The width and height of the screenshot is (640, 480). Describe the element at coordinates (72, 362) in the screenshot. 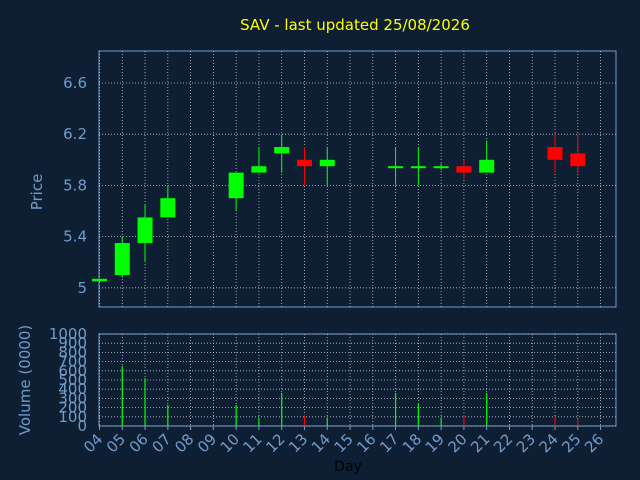

I see `volume-tick-label: 700` at that location.